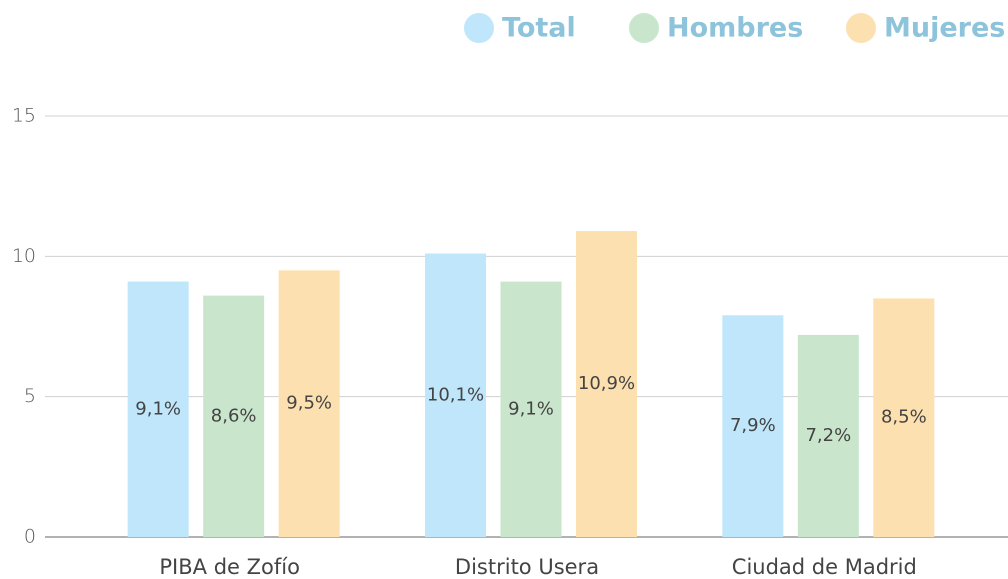 The image size is (1008, 579). I want to click on x-tick-label: Distrito Usera, so click(527, 567).